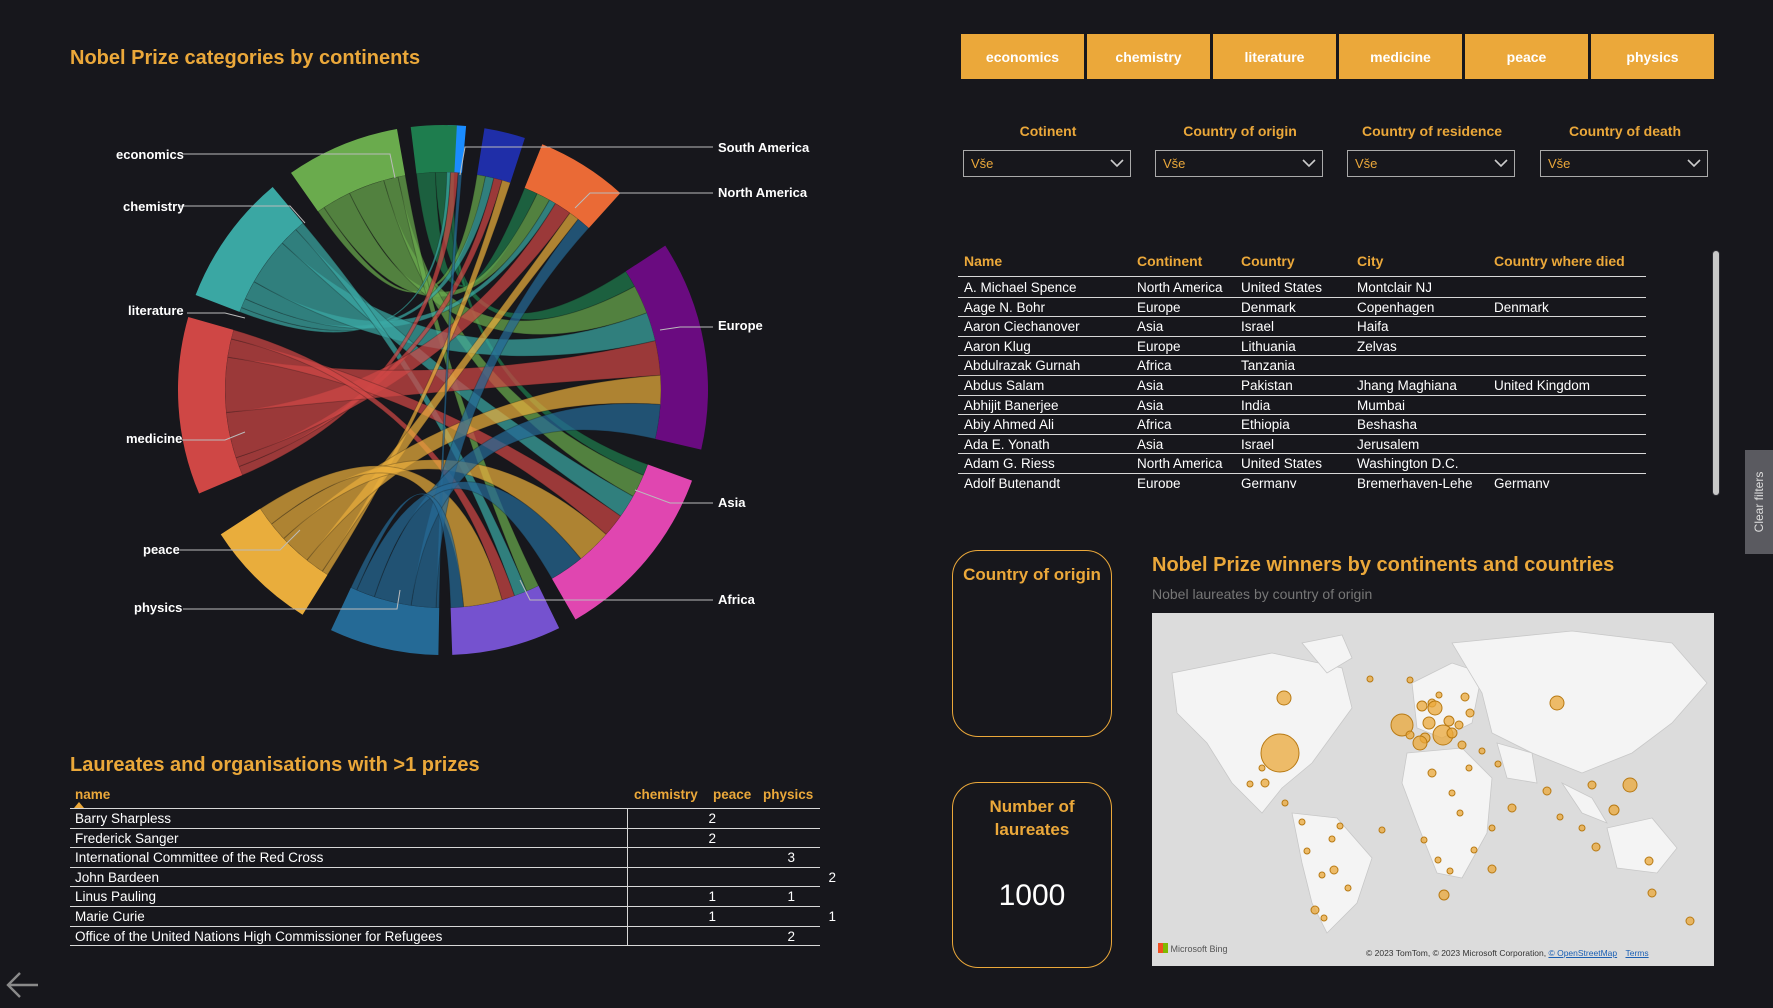 Image resolution: width=1773 pixels, height=1008 pixels. Describe the element at coordinates (1302, 347) in the screenshot. I see `table-row: Aaron Klug Europe Lithuania Zelvas` at that location.